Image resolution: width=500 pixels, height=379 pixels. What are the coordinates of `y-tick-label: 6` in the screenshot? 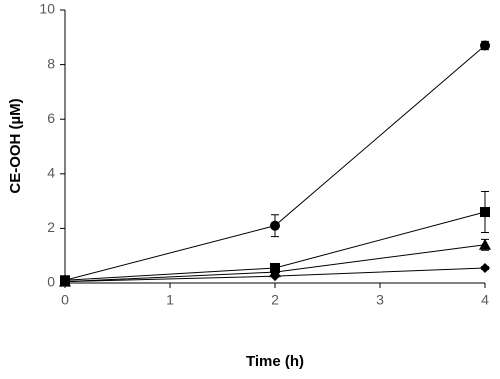 It's located at (51, 118).